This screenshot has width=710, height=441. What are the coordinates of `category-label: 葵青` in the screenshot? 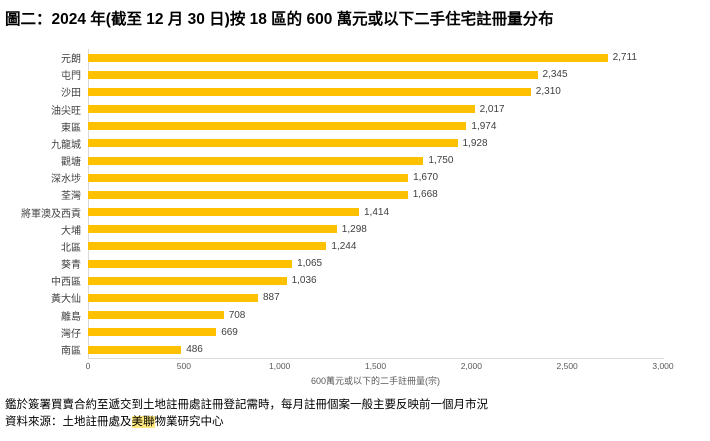 It's located at (71, 266).